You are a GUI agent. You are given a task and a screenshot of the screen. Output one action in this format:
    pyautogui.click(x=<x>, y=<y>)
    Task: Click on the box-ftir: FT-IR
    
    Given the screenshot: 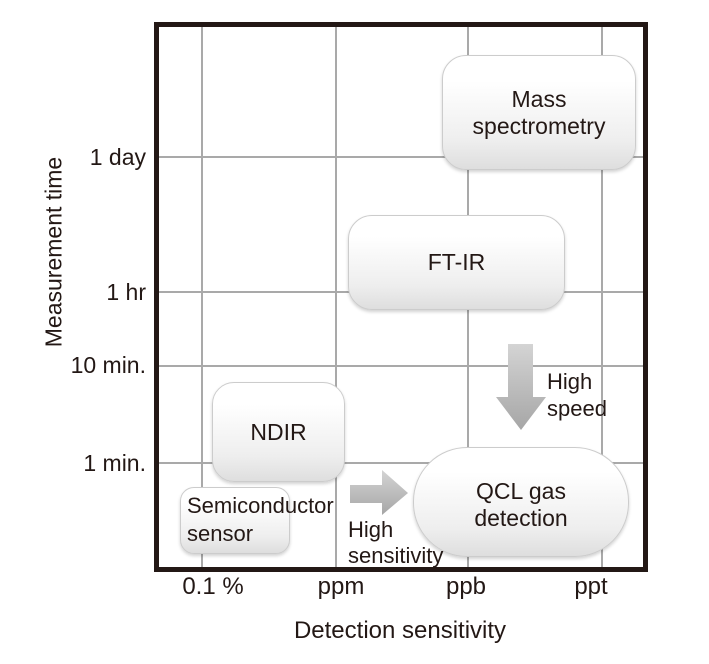 What is the action you would take?
    pyautogui.click(x=456, y=262)
    